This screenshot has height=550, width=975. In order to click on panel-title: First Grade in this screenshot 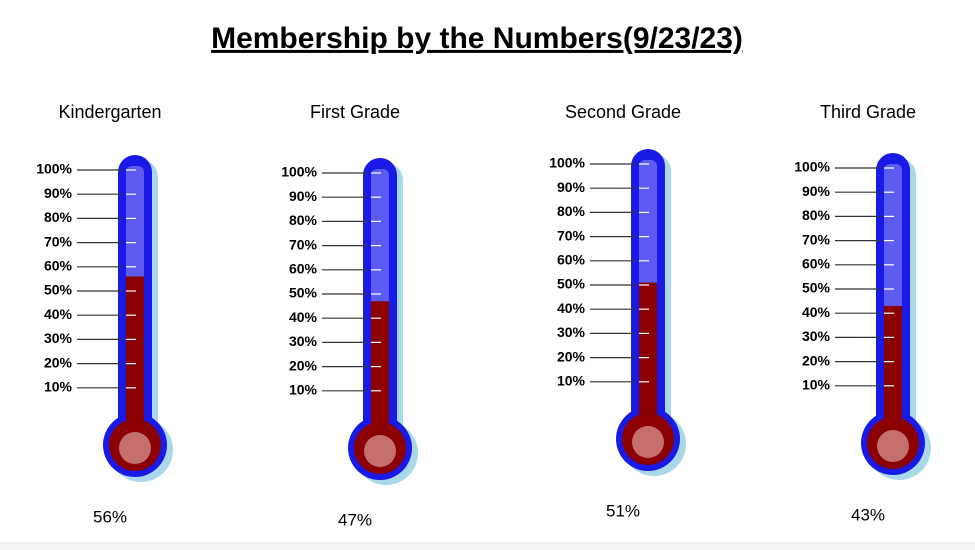, I will do `click(355, 112)`.